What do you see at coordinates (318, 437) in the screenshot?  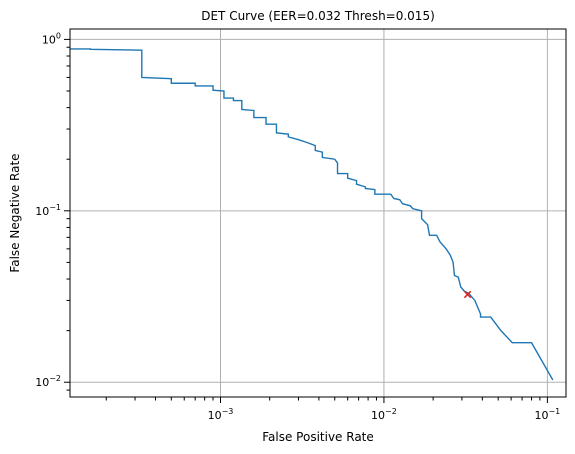 I see `x-axis-label: False Positive Rate` at bounding box center [318, 437].